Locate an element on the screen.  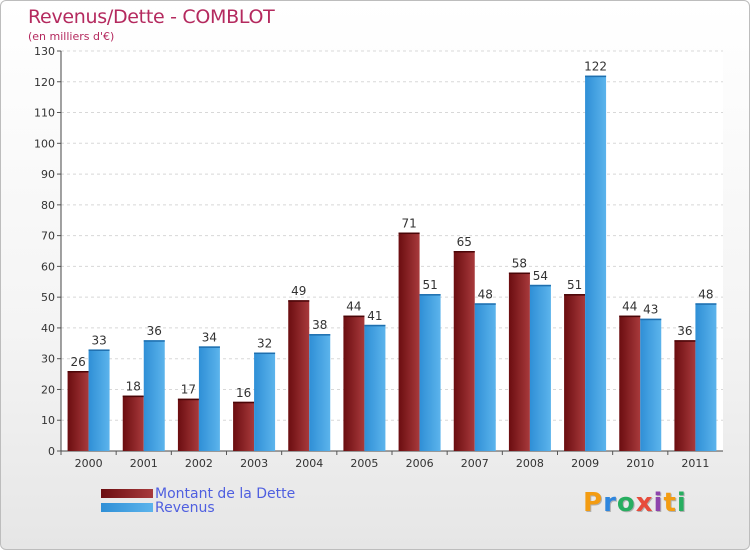
logo-letter: t is located at coordinates (670, 503).